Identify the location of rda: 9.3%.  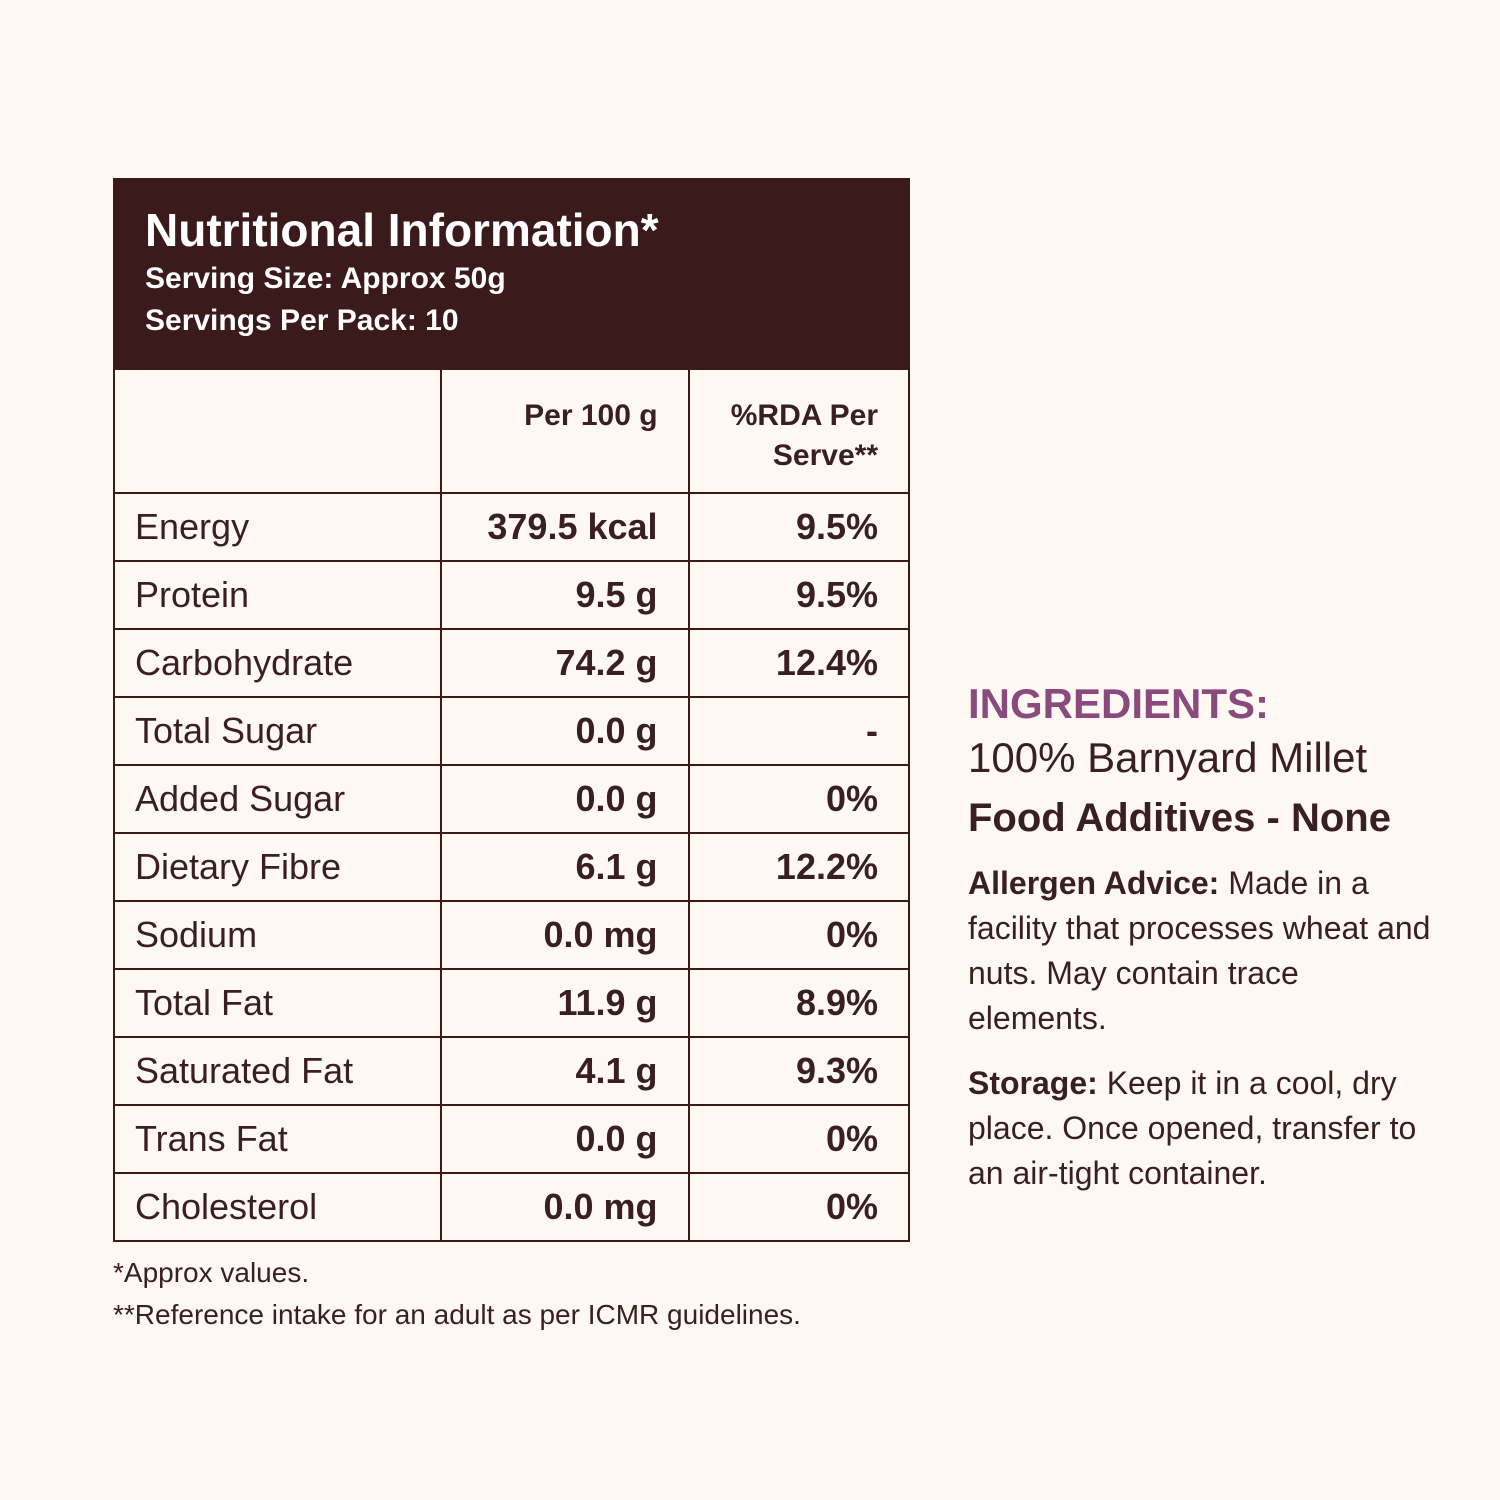
(799, 1071).